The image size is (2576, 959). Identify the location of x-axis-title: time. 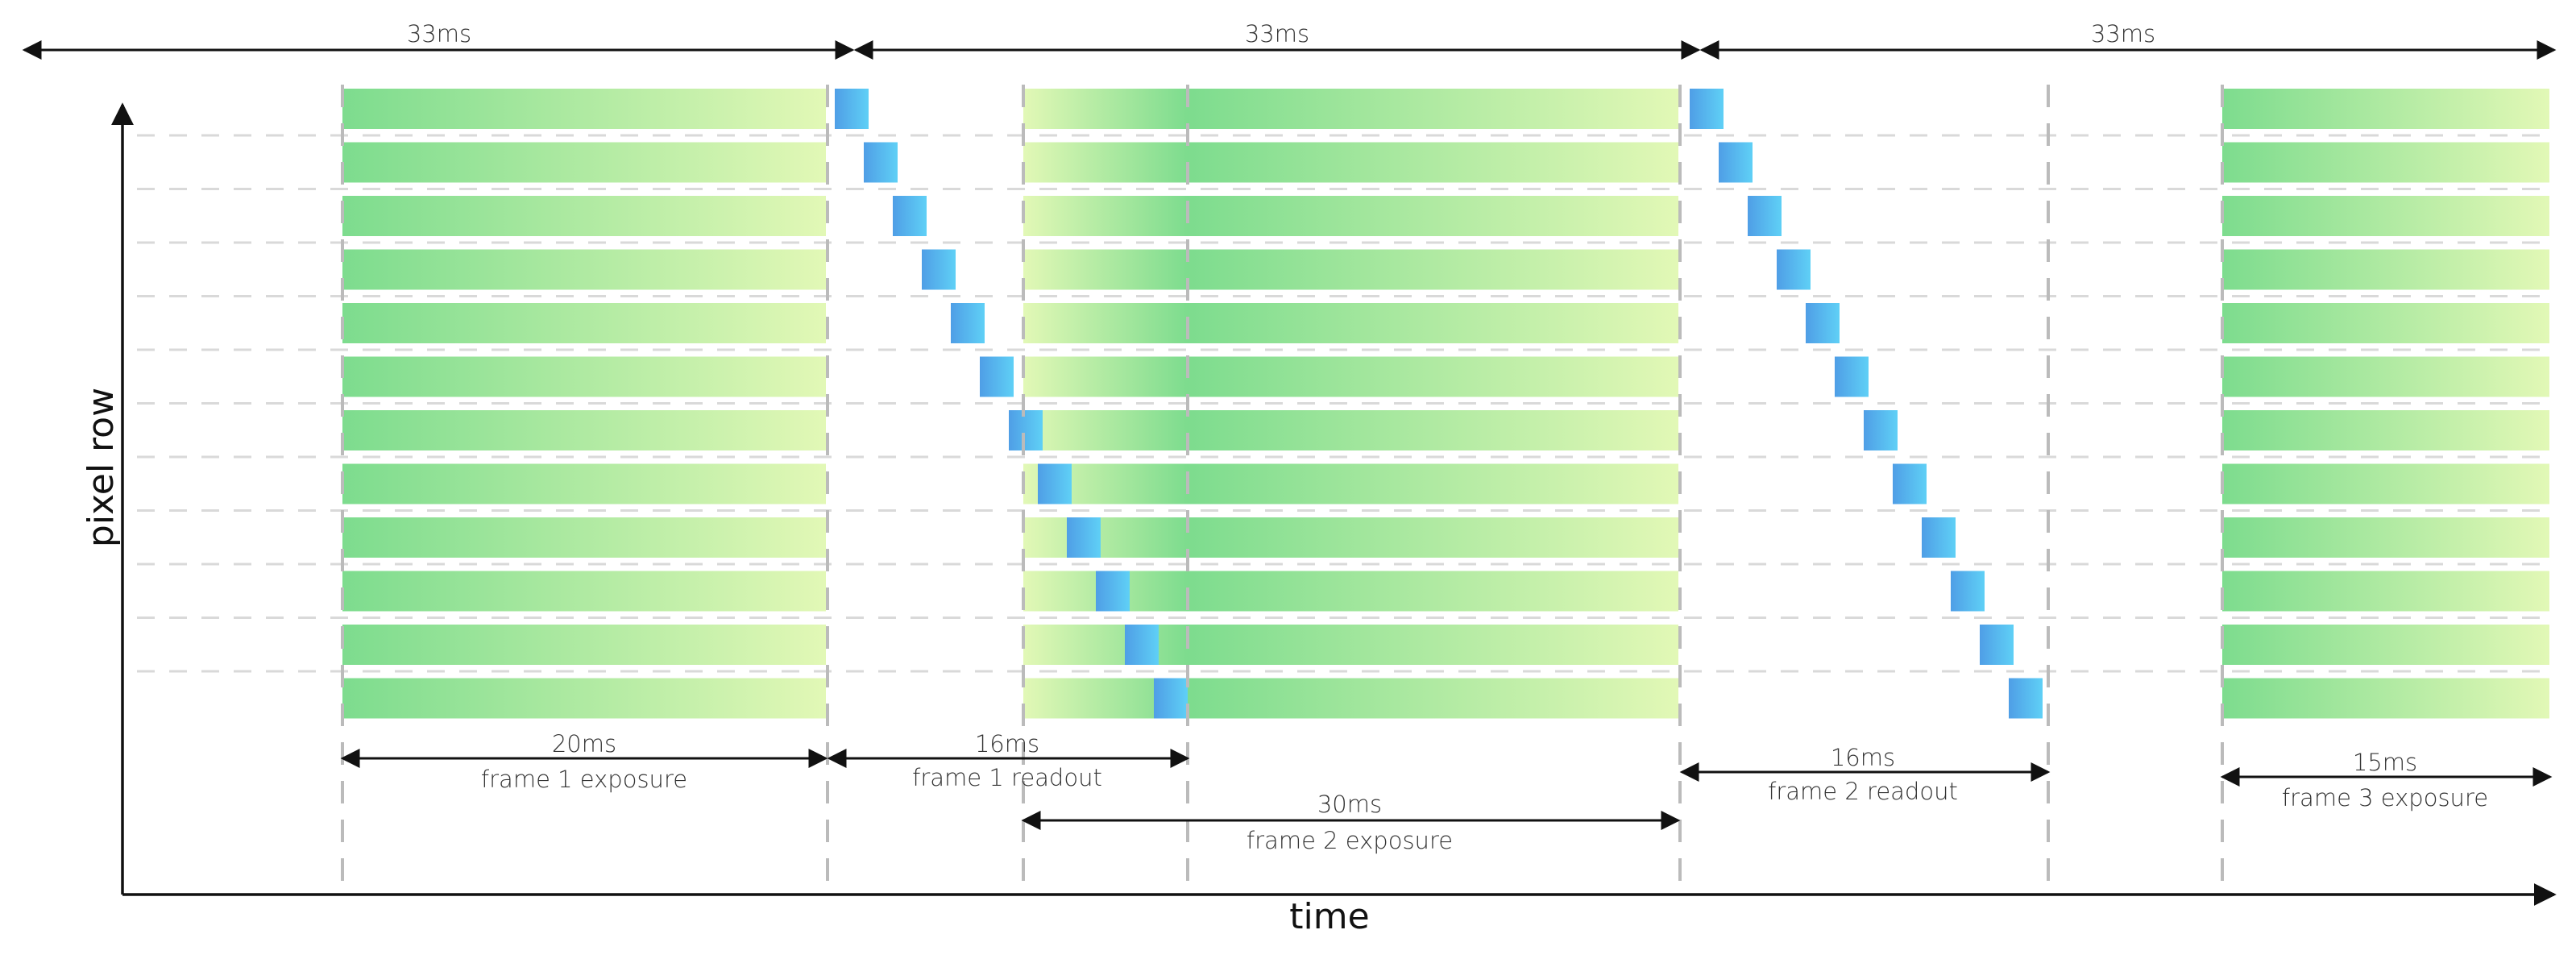
(1329, 917).